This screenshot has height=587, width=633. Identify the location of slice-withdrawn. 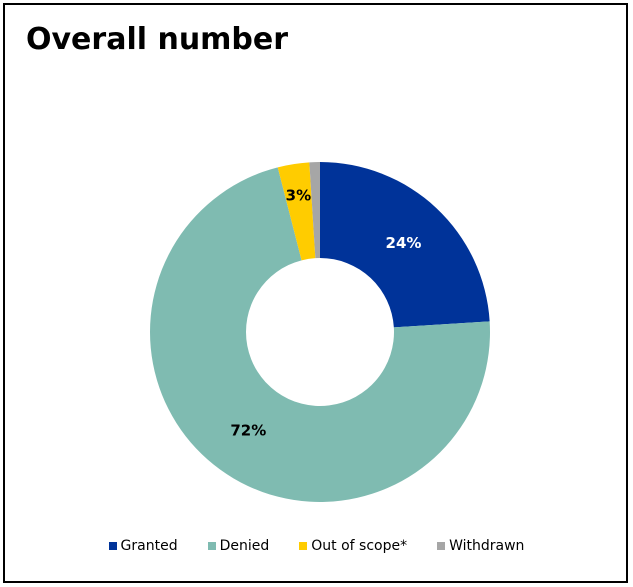
(314, 210).